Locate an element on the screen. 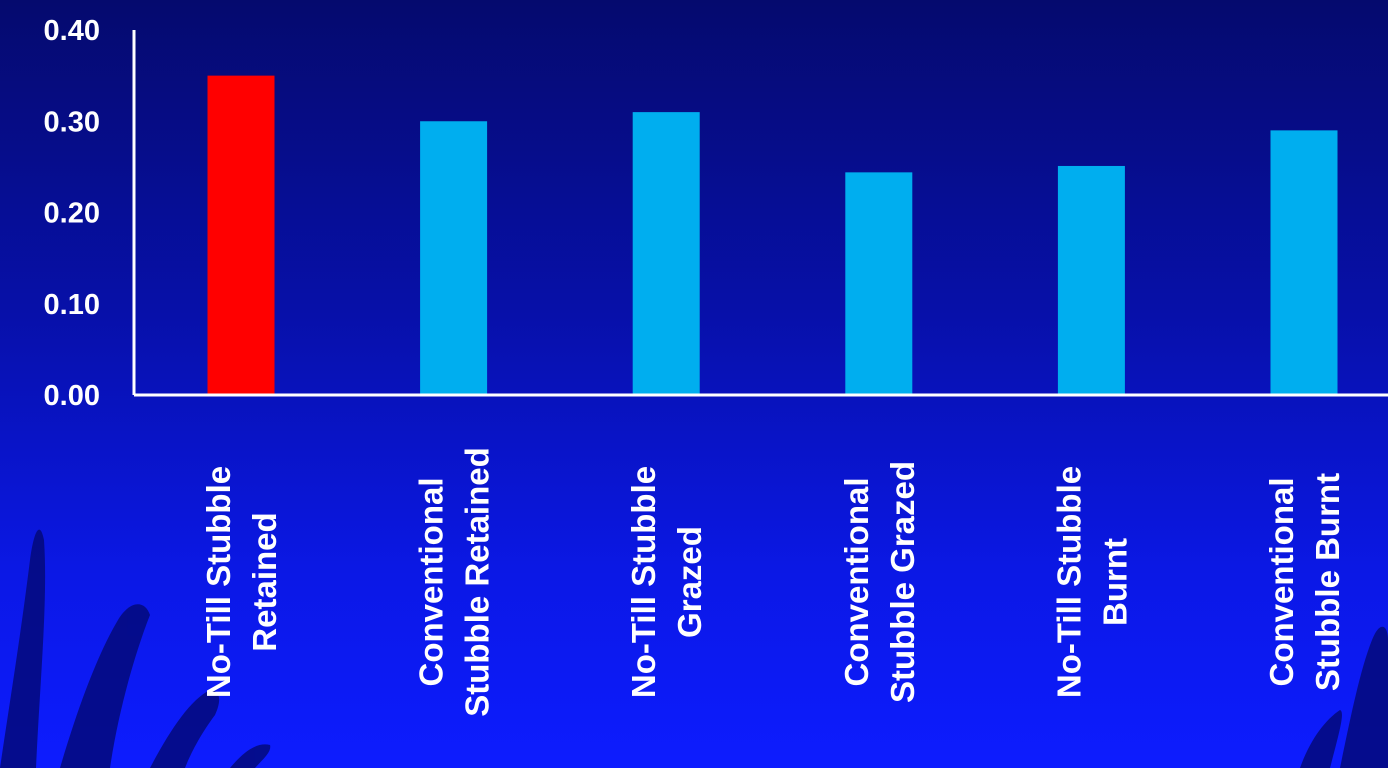  y-tick-label: 0.40 is located at coordinates (72, 31).